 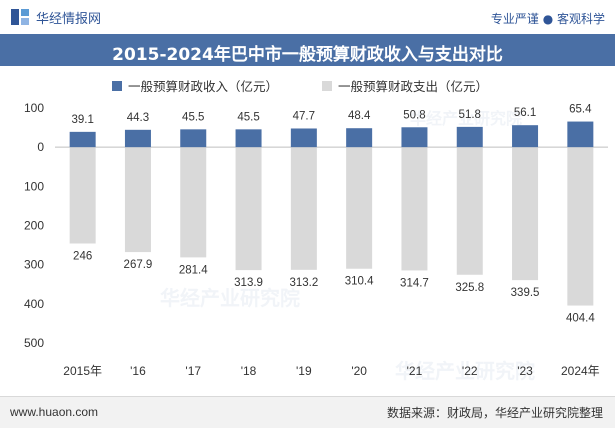 What do you see at coordinates (413, 86) in the screenshot?
I see `legend-label-expenditure: 一般预算财政支出（亿元）` at bounding box center [413, 86].